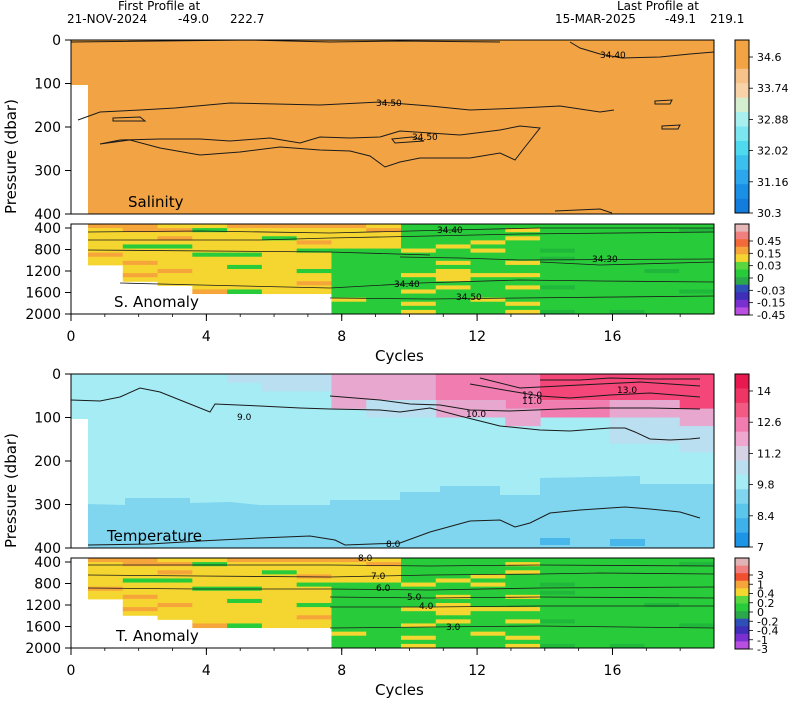  Describe the element at coordinates (47, 215) in the screenshot. I see `y-tick-label: 400` at that location.